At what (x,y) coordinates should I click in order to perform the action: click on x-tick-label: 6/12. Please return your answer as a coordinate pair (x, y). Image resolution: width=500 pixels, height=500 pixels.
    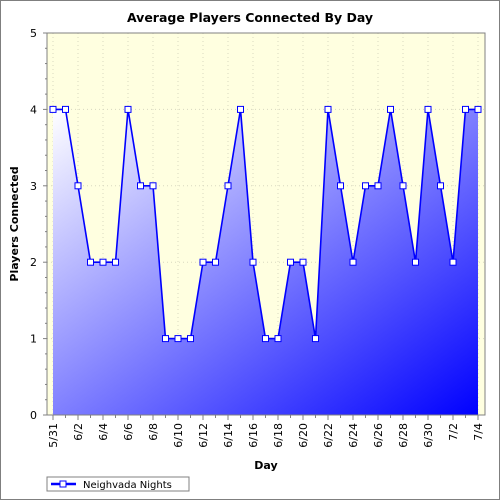
    Looking at the image, I should click on (203, 435).